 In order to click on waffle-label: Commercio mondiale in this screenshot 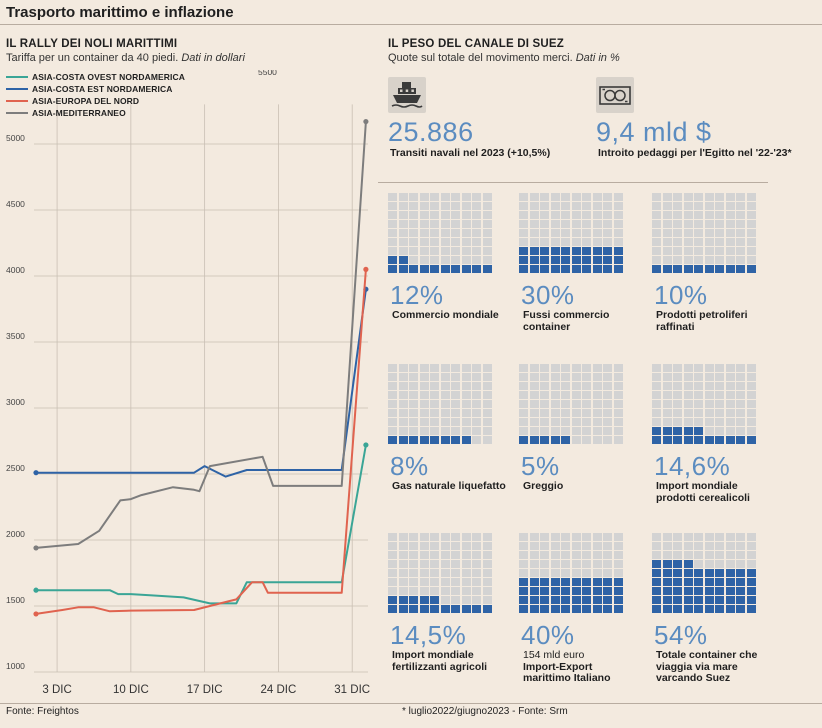, I will do `click(445, 315)`.